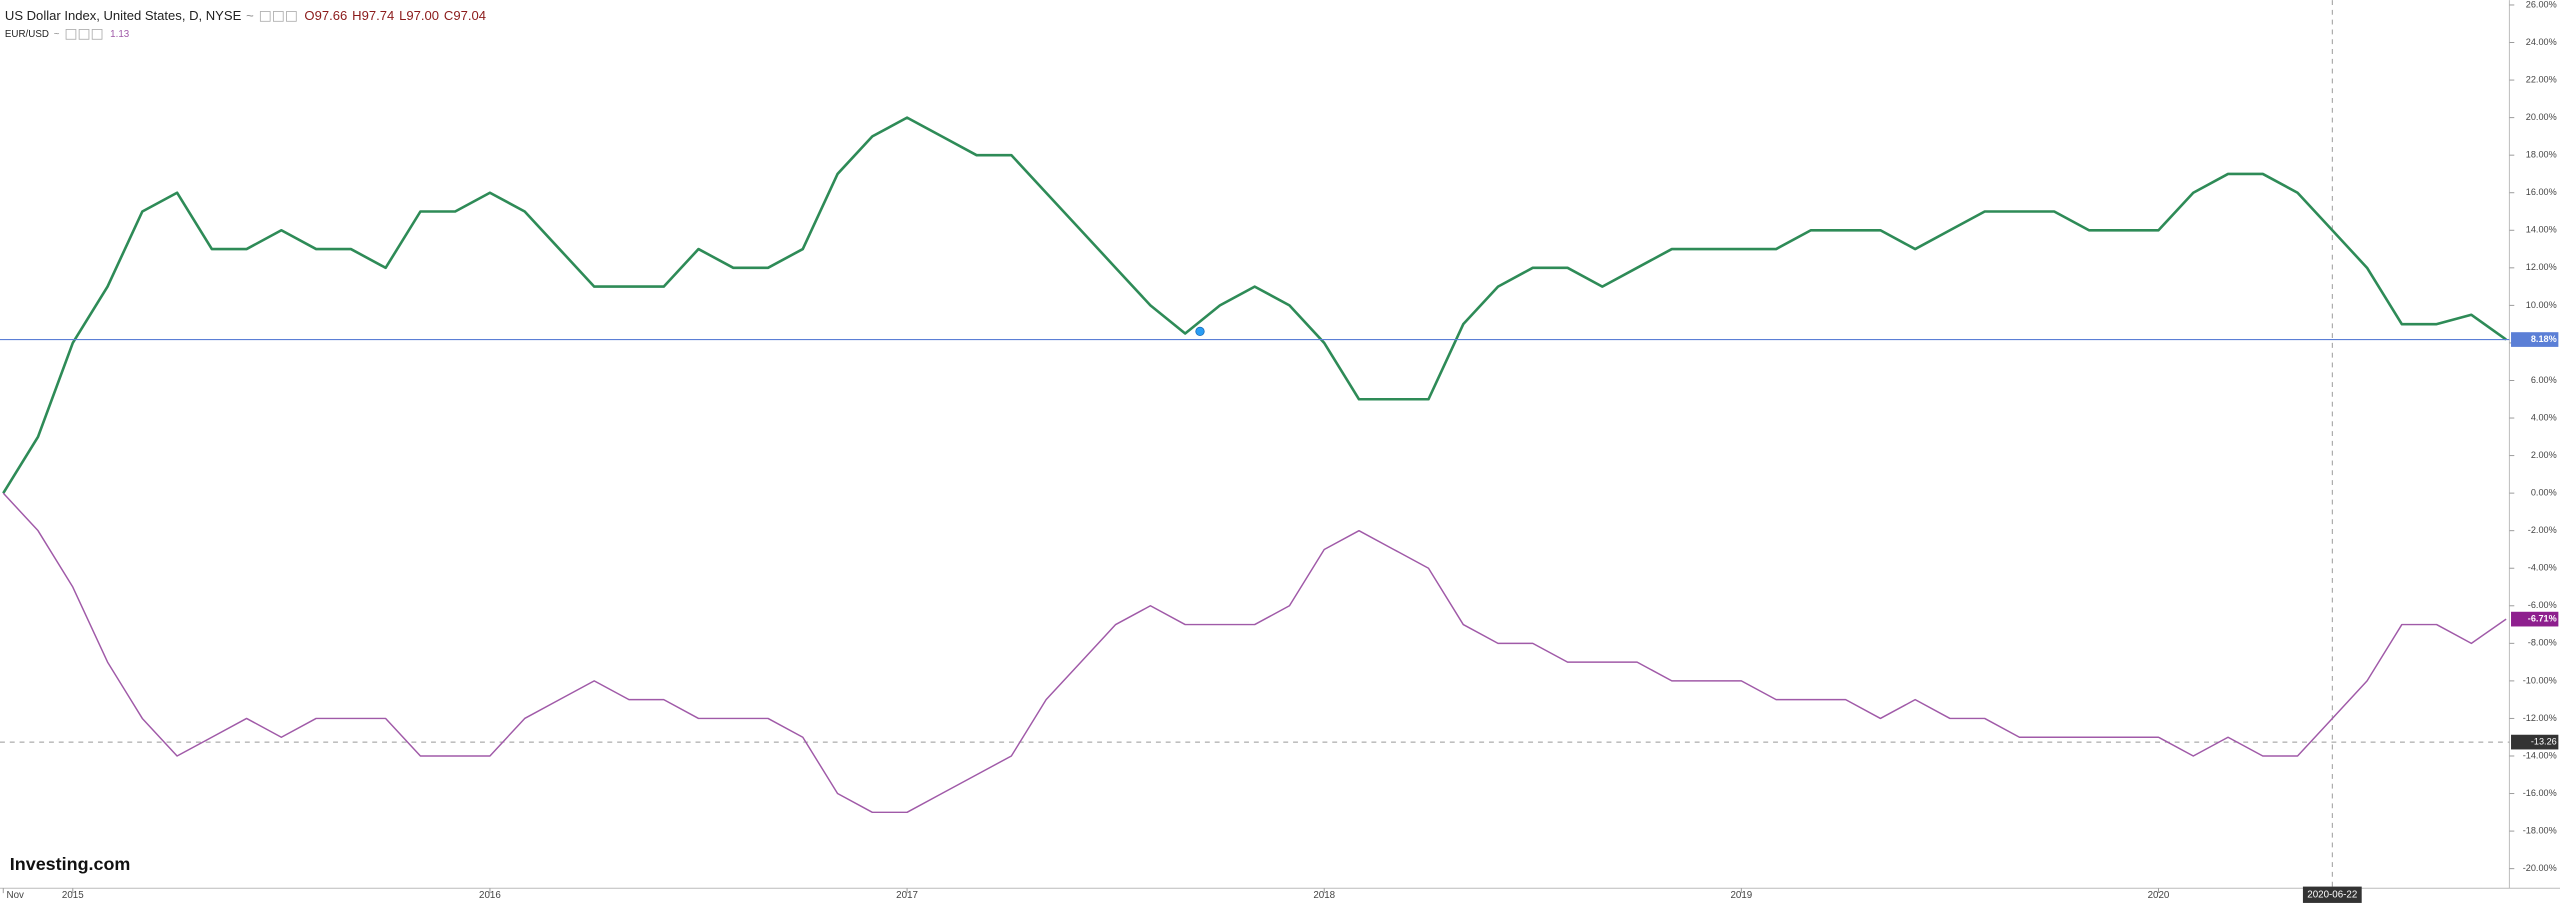 The image size is (2560, 903). I want to click on x-tick-label: 2019, so click(1741, 895).